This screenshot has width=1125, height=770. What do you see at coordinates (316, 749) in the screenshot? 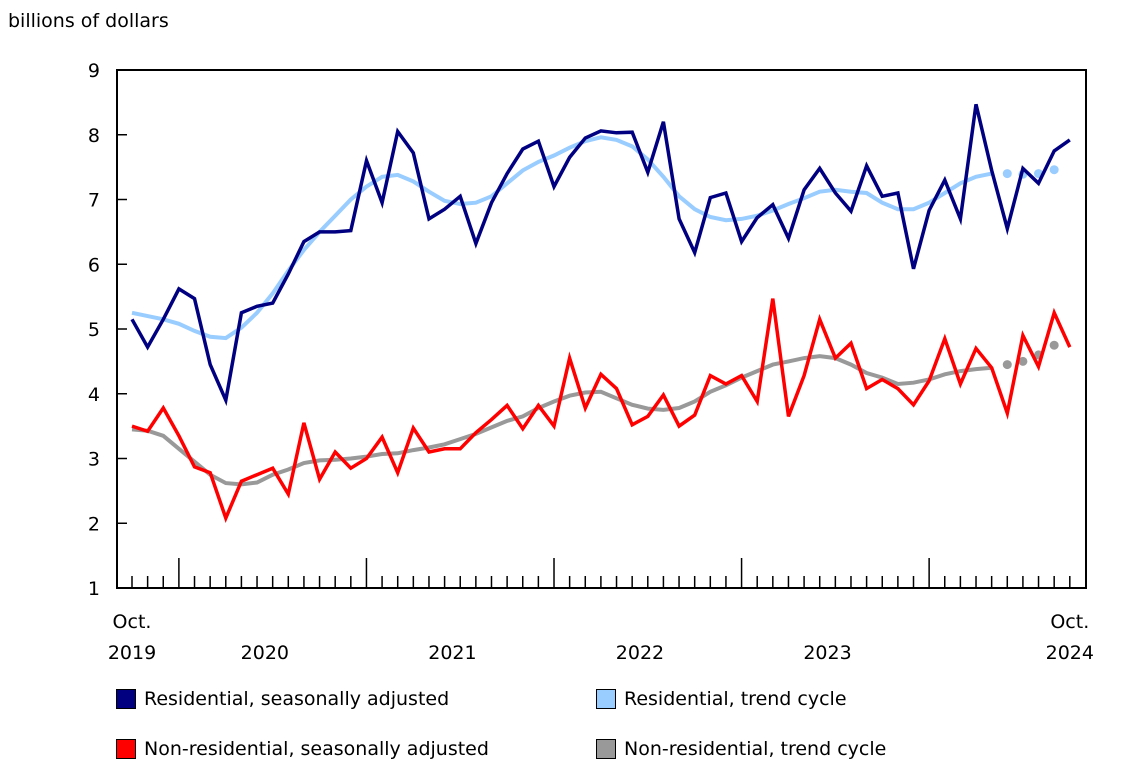
I see `legend-label: Non-residential, seasonally adjusted` at bounding box center [316, 749].